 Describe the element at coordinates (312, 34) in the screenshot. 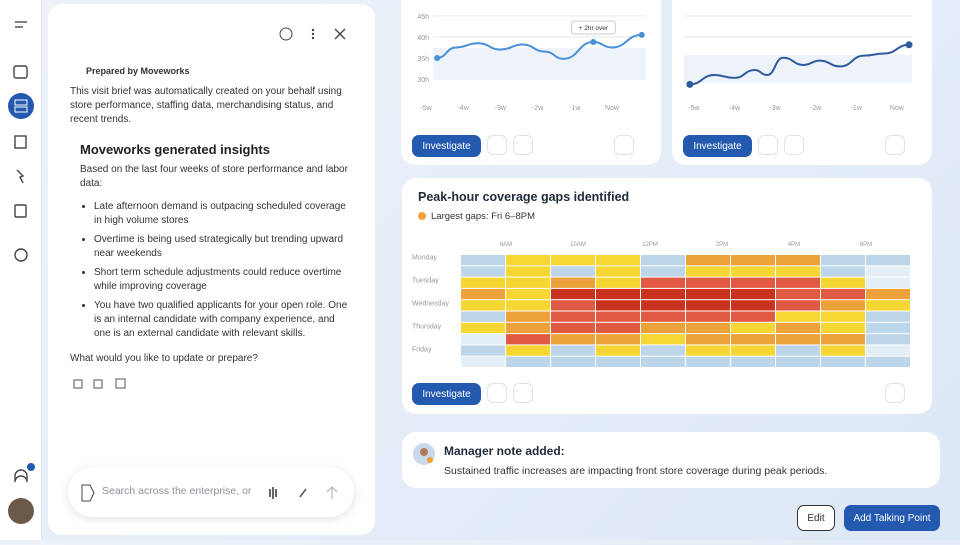

I see `panel-tools` at that location.